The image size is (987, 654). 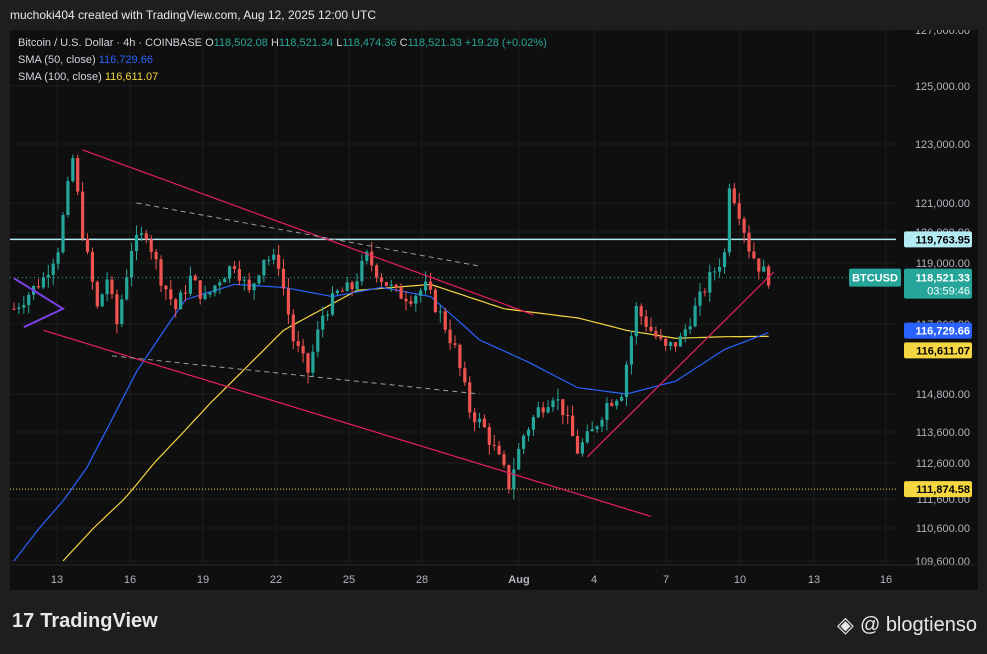 What do you see at coordinates (943, 529) in the screenshot?
I see `price-tick-label: 110,600.00` at bounding box center [943, 529].